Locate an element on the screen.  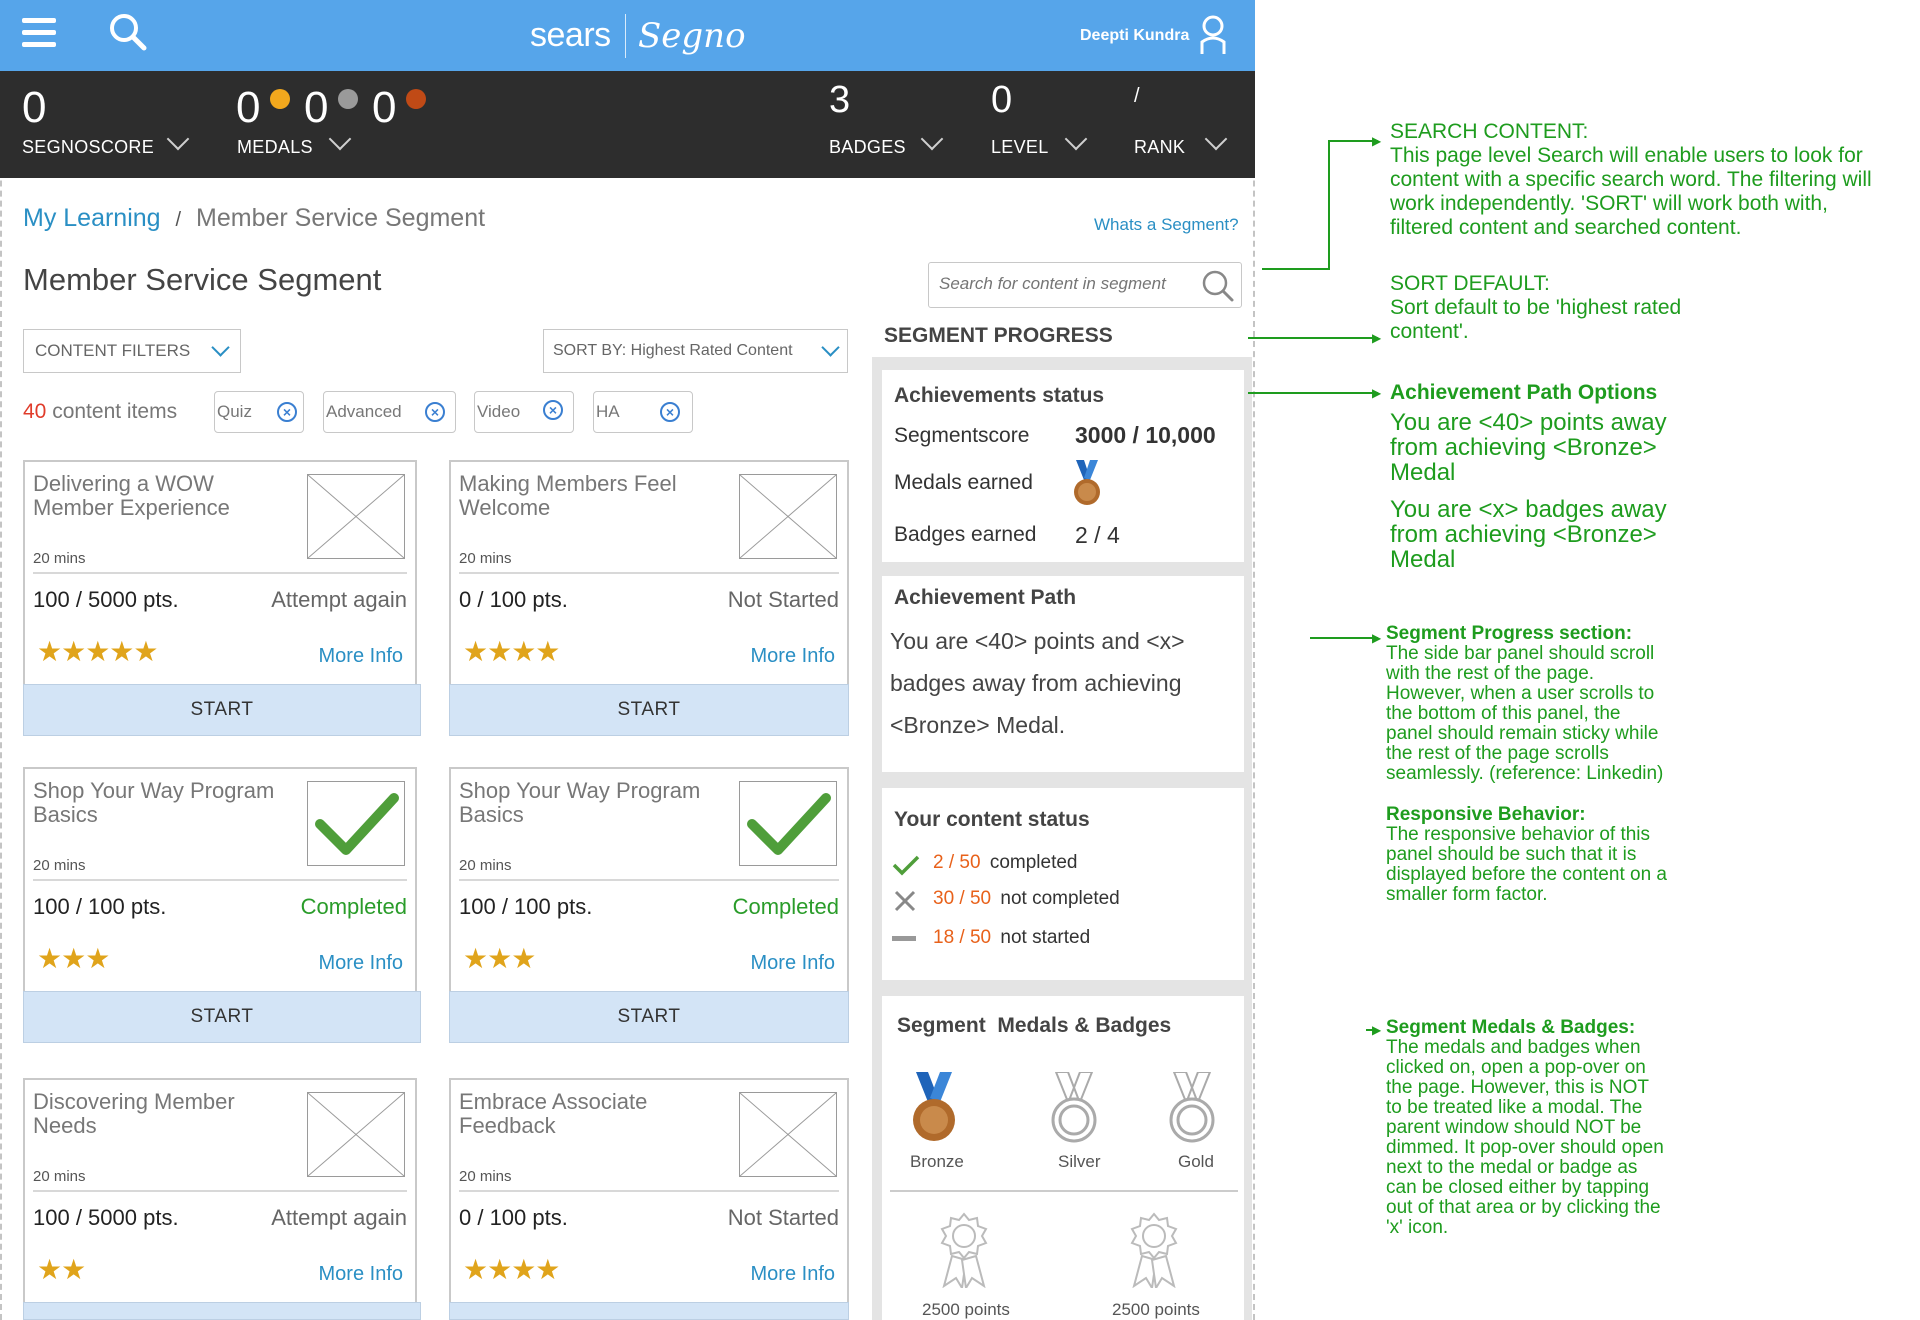
not-started-text: not started is located at coordinates (1045, 937).